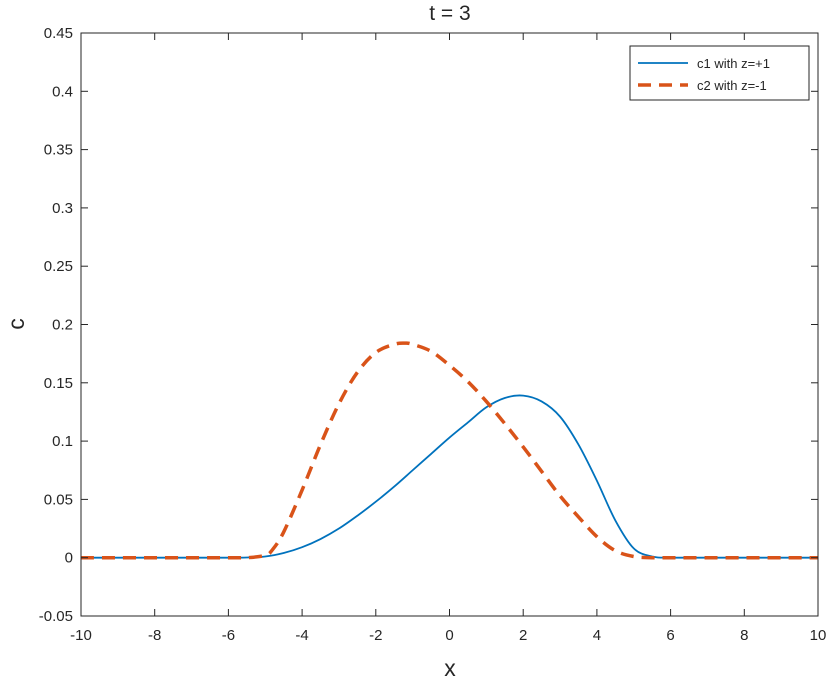 Image resolution: width=830 pixels, height=680 pixels. I want to click on y-tick-label: 0.4, so click(62, 91).